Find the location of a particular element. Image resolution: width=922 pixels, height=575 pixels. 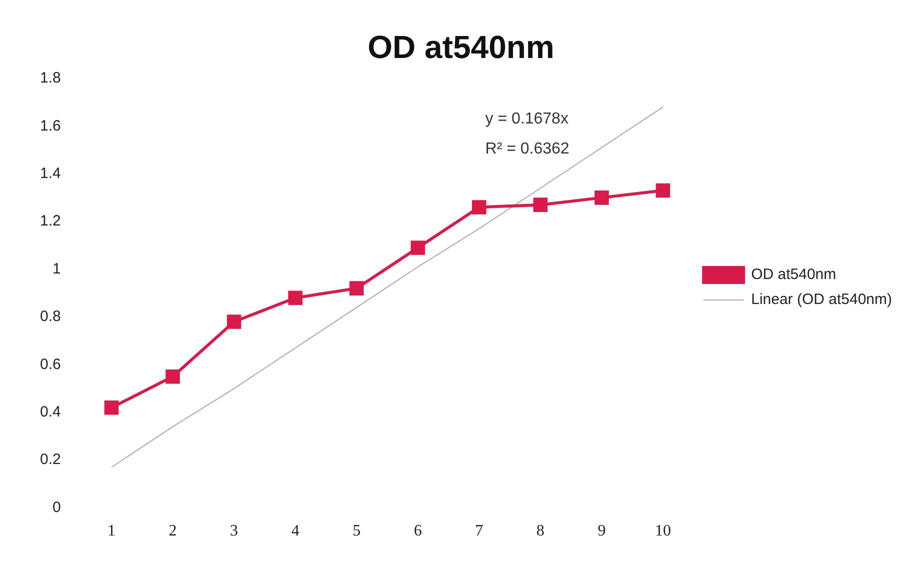

x-tick-label: 8 is located at coordinates (540, 531).